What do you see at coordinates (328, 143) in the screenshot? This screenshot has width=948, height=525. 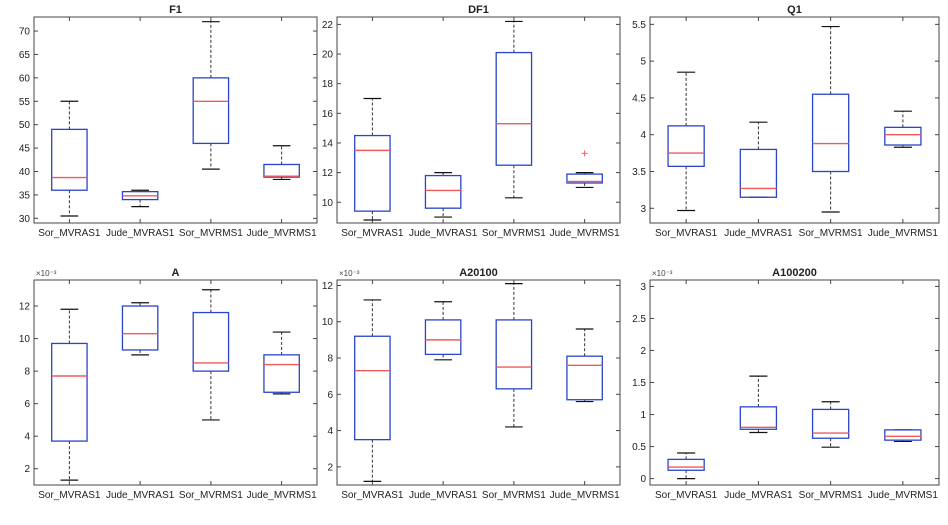 I see `y-tick-label: 14` at bounding box center [328, 143].